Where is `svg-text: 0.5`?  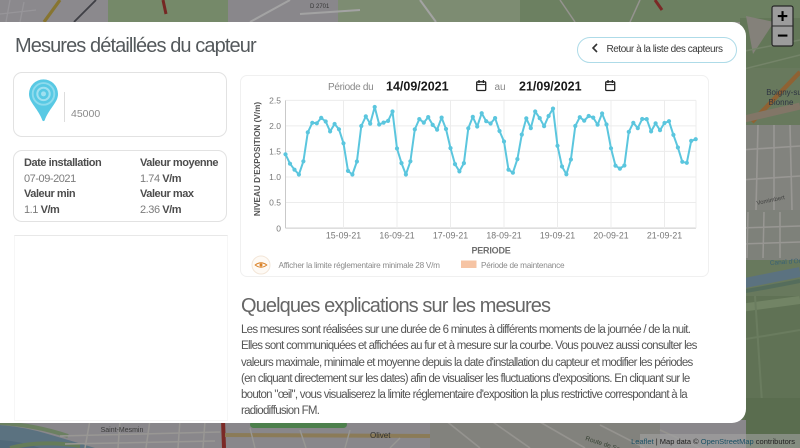
svg-text: 0.5 is located at coordinates (275, 203).